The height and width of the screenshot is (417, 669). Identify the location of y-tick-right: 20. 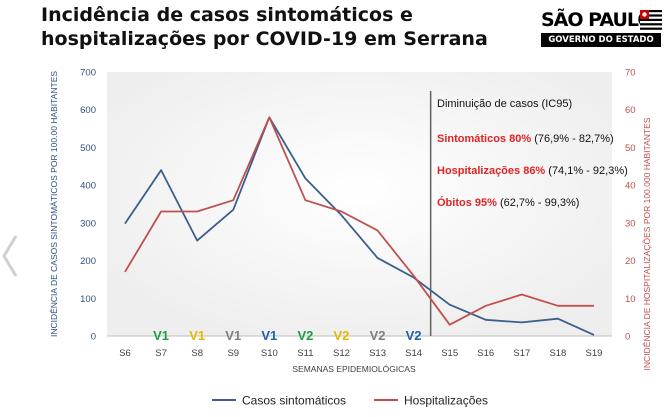
(630, 261).